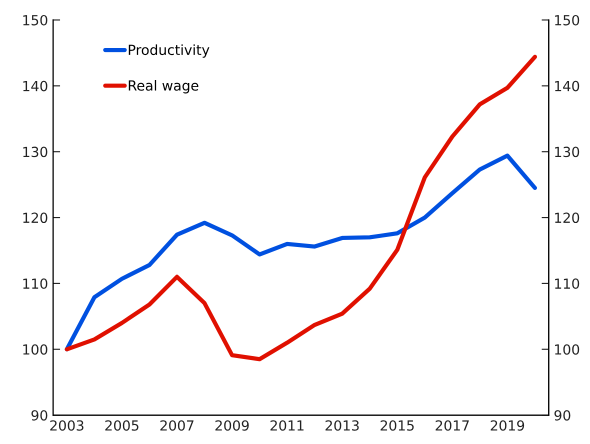  Describe the element at coordinates (567, 349) in the screenshot. I see `y2-tick-label: 100` at that location.